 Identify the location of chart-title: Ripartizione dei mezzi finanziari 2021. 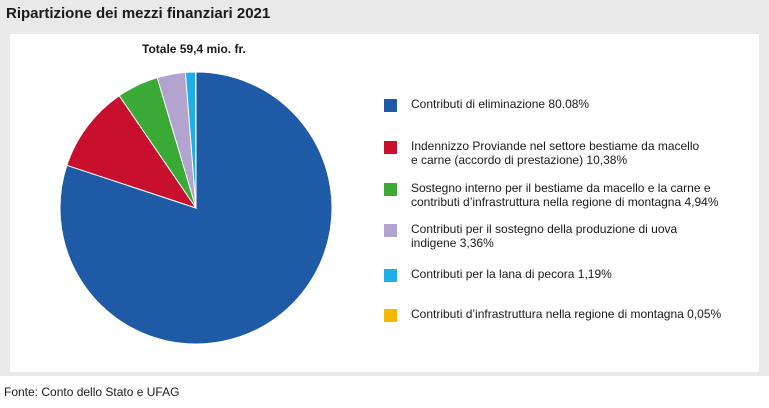
(138, 13).